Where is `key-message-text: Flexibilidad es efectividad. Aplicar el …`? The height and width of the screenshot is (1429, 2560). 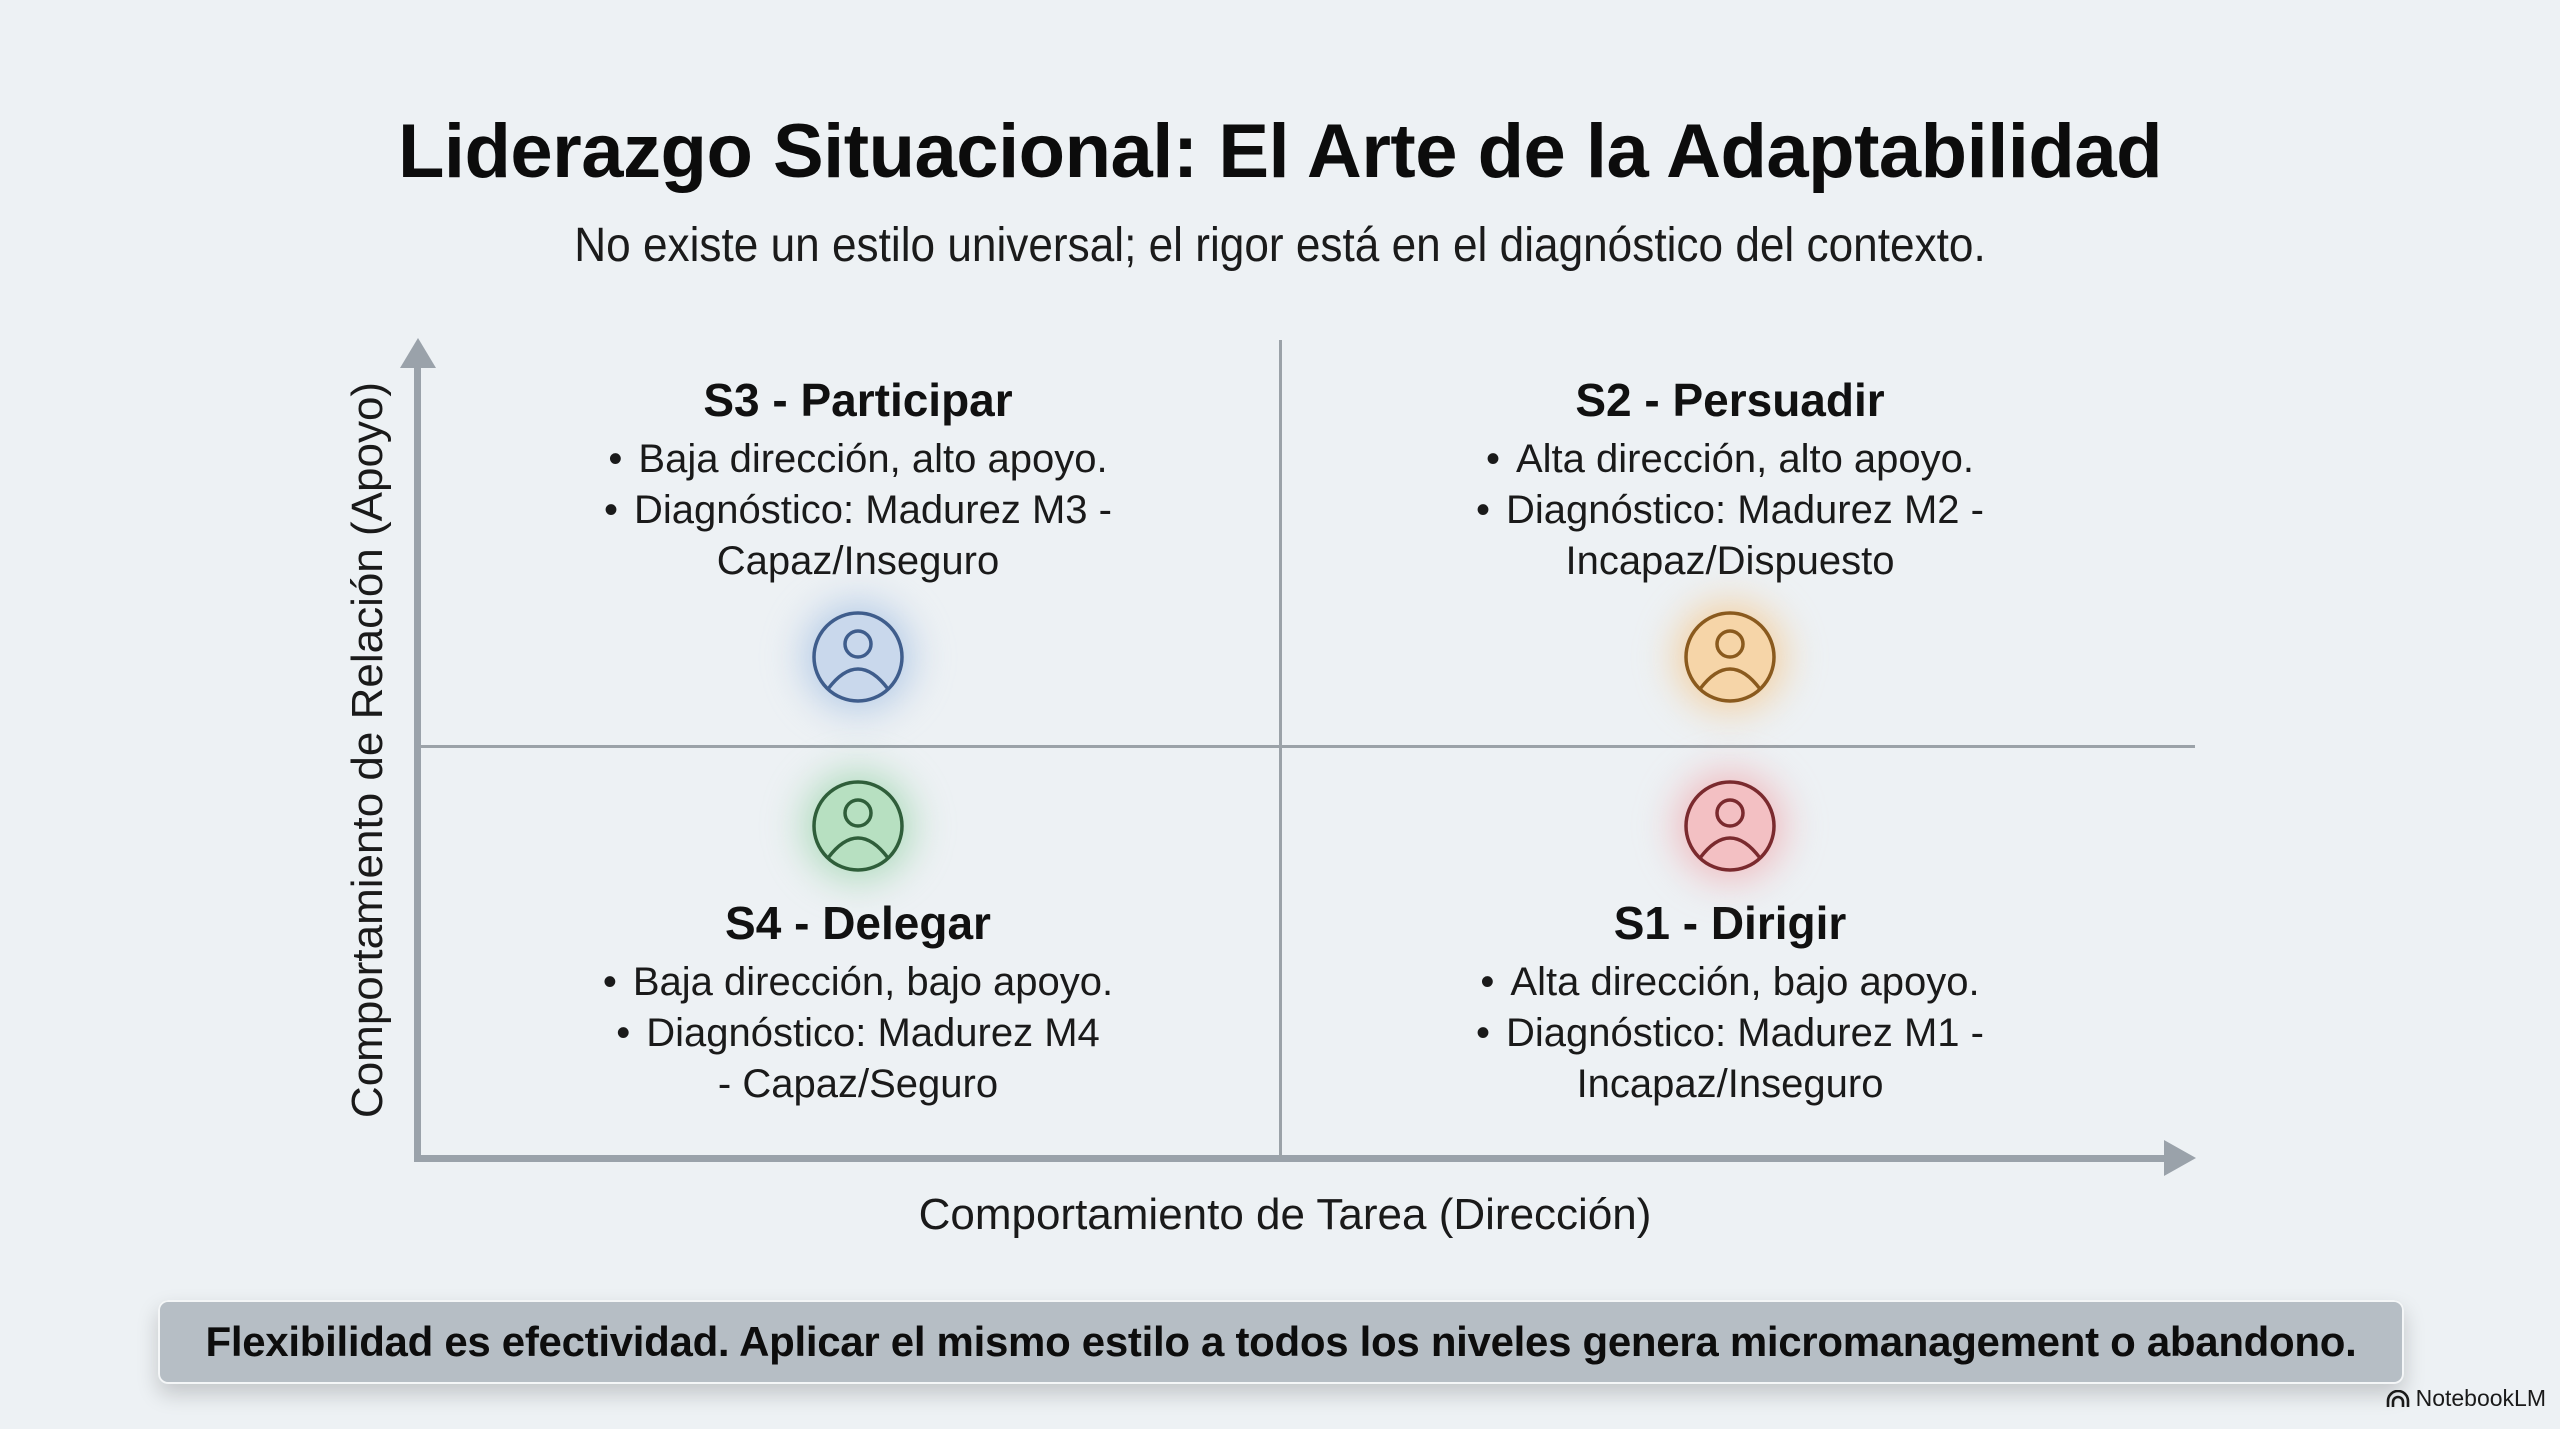
key-message-text: Flexibilidad es efectividad. Aplicar el … is located at coordinates (1281, 1341).